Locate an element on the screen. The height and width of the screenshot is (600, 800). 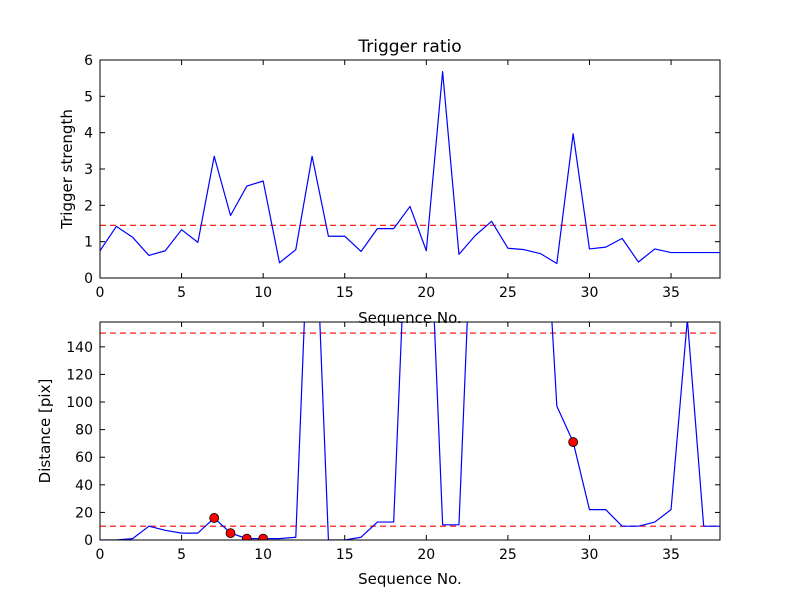
bottom-x-axis-label: Sequence No. is located at coordinates (410, 579).